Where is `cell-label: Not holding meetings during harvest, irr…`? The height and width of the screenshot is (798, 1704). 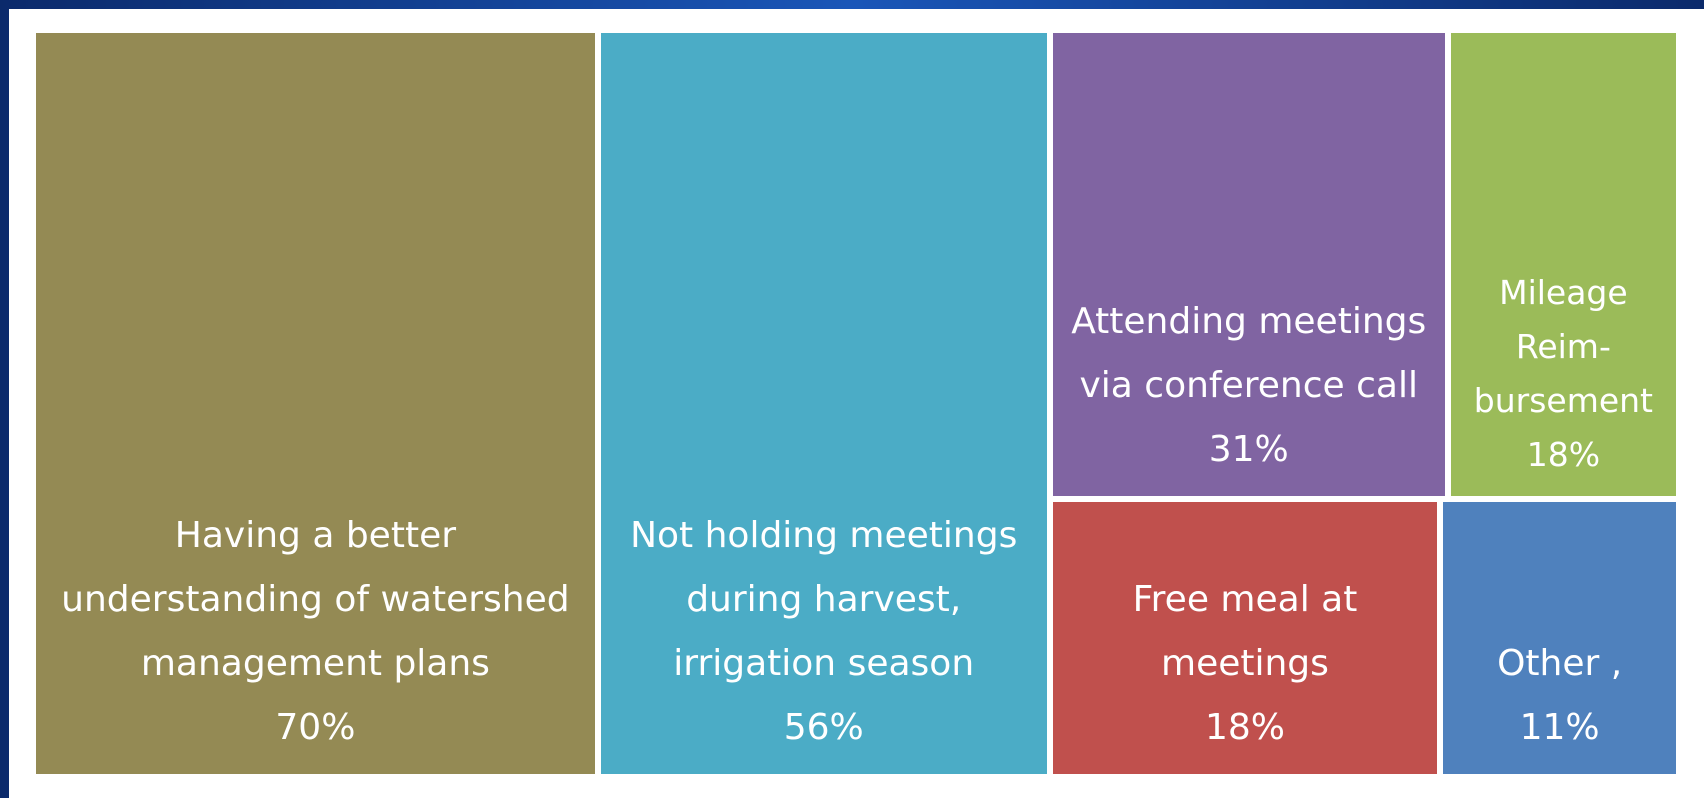 cell-label: Not holding meetings during harvest, irr… is located at coordinates (824, 599).